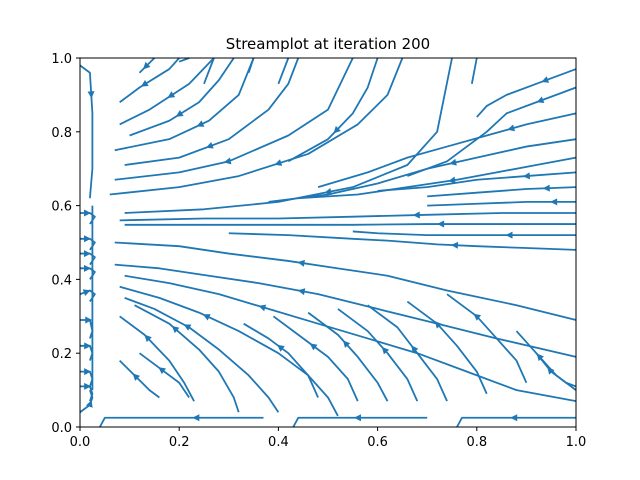 This screenshot has width=640, height=480. I want to click on y-tick-label: 0.8, so click(61, 133).